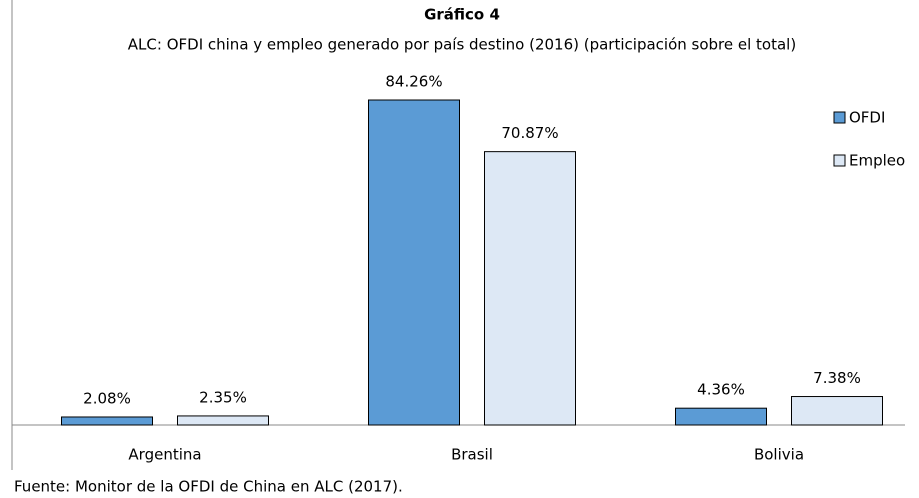 This screenshot has height=498, width=919. What do you see at coordinates (837, 378) in the screenshot?
I see `data-label: 7.38%` at bounding box center [837, 378].